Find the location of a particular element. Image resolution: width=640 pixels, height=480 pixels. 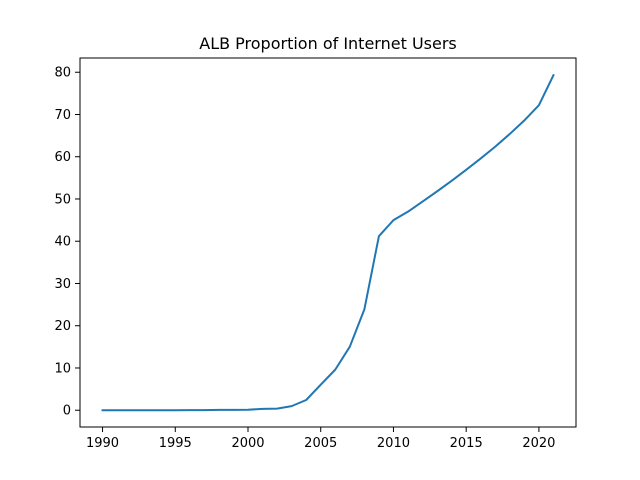

y-tick-label: 80 is located at coordinates (62, 73).